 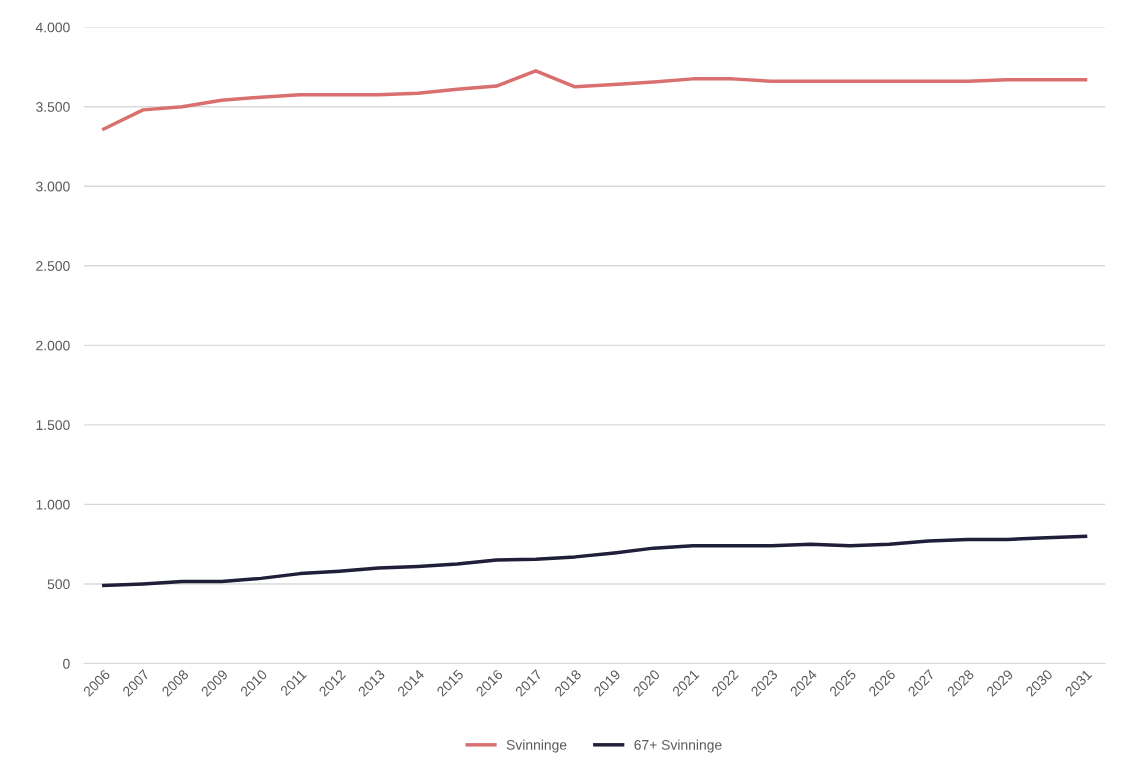 What do you see at coordinates (53, 504) in the screenshot?
I see `y-tick-label: 1.000` at bounding box center [53, 504].